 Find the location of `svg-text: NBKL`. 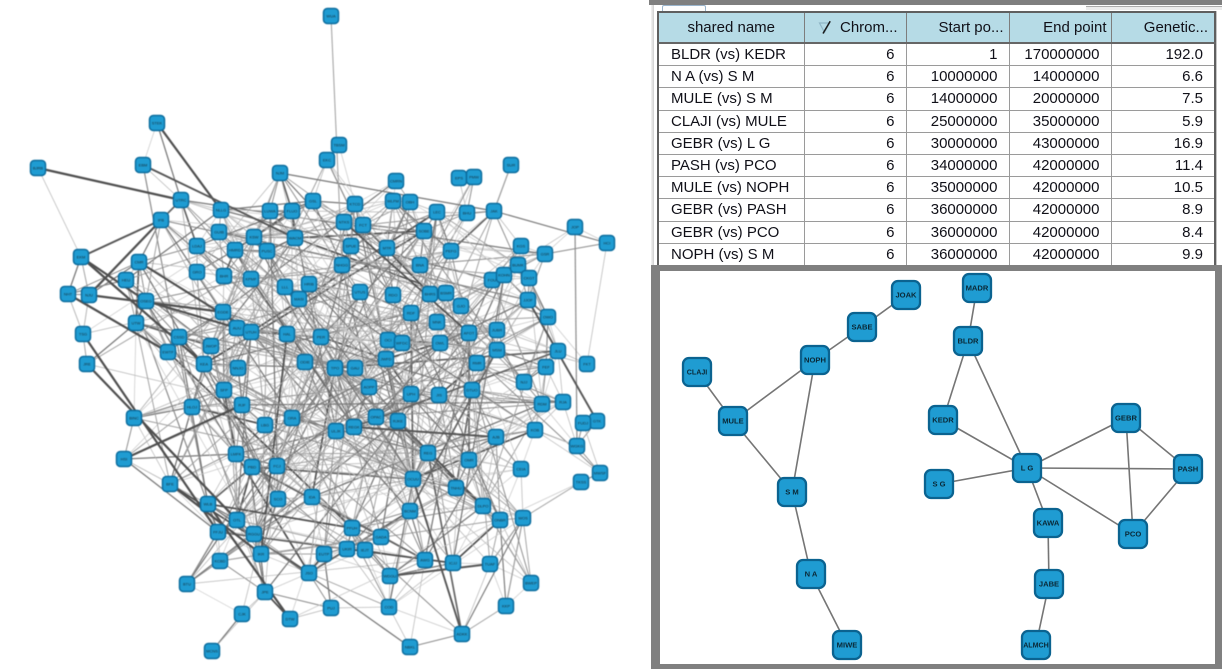

svg-text: NBKL is located at coordinates (410, 647).